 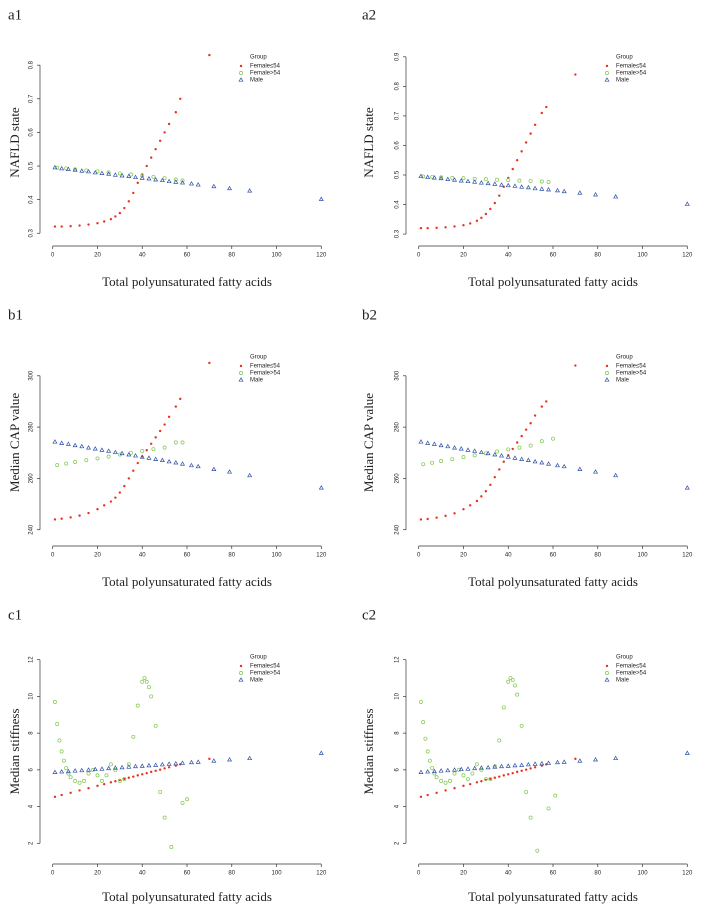 What do you see at coordinates (231, 256) in the screenshot?
I see `x-tick-label: 80` at bounding box center [231, 256].